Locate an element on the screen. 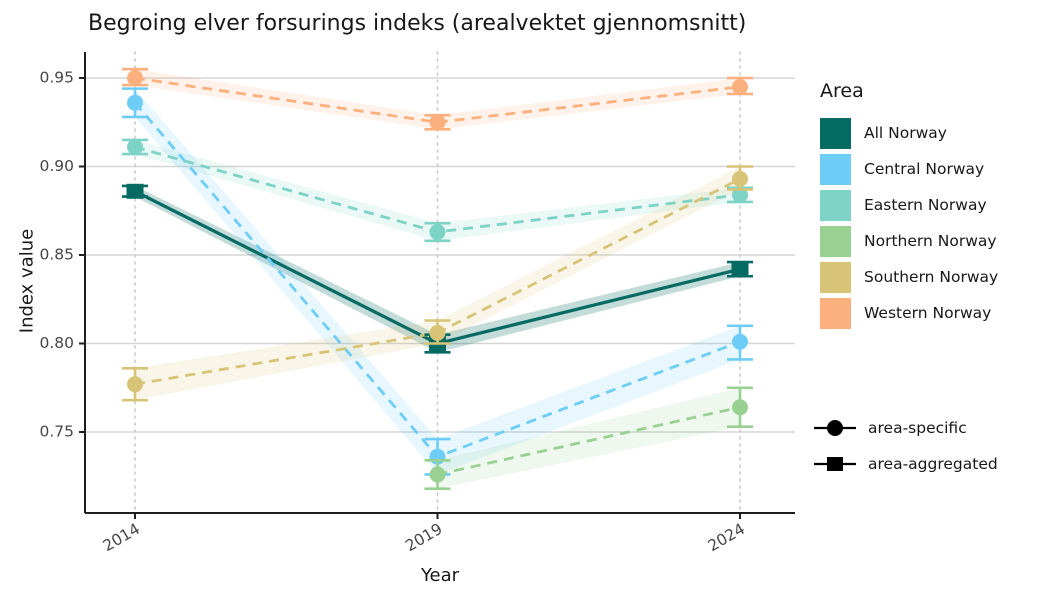 The image size is (1050, 600). marker-circle is located at coordinates (835, 428).